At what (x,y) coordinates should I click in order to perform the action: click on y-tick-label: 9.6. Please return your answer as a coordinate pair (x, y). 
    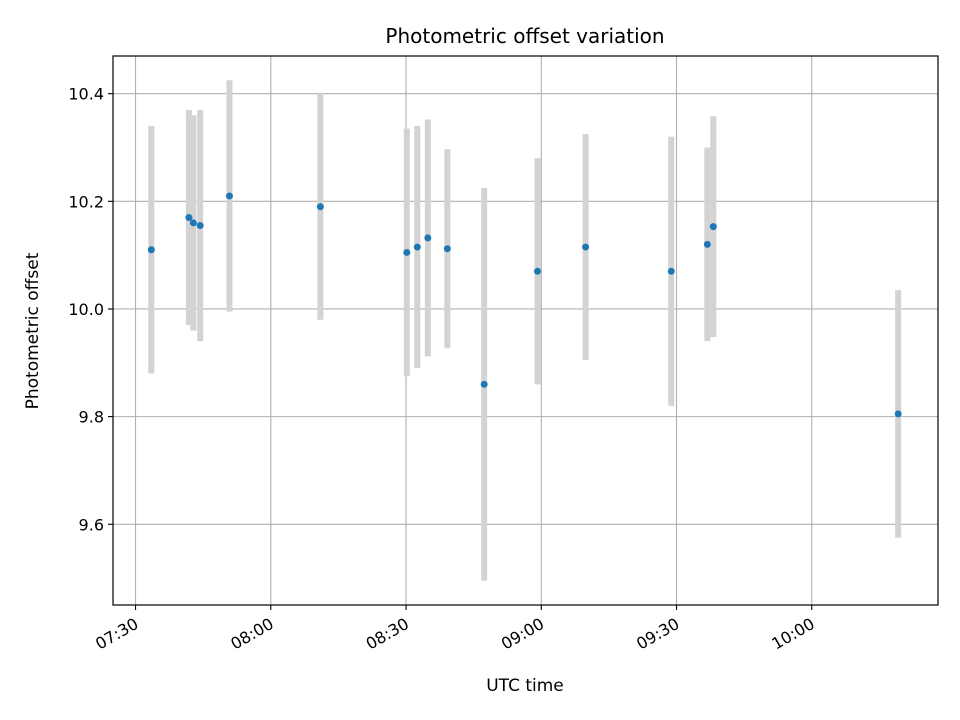
    Looking at the image, I should click on (91, 524).